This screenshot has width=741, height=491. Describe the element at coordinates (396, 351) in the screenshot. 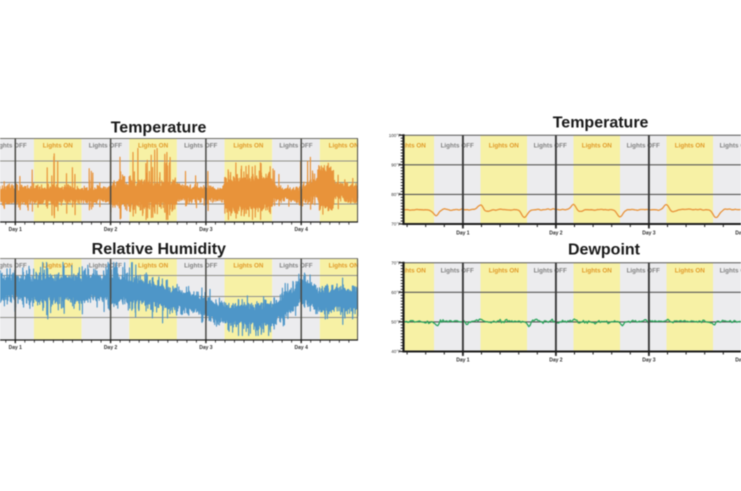

I see `svg-text: 40°F` at that location.